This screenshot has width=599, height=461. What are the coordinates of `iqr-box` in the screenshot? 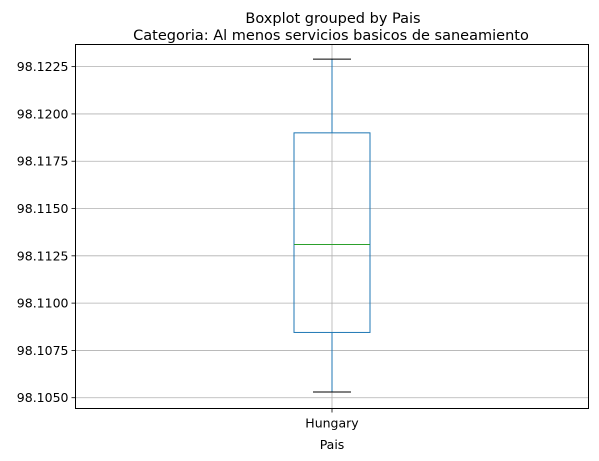 It's located at (332, 232).